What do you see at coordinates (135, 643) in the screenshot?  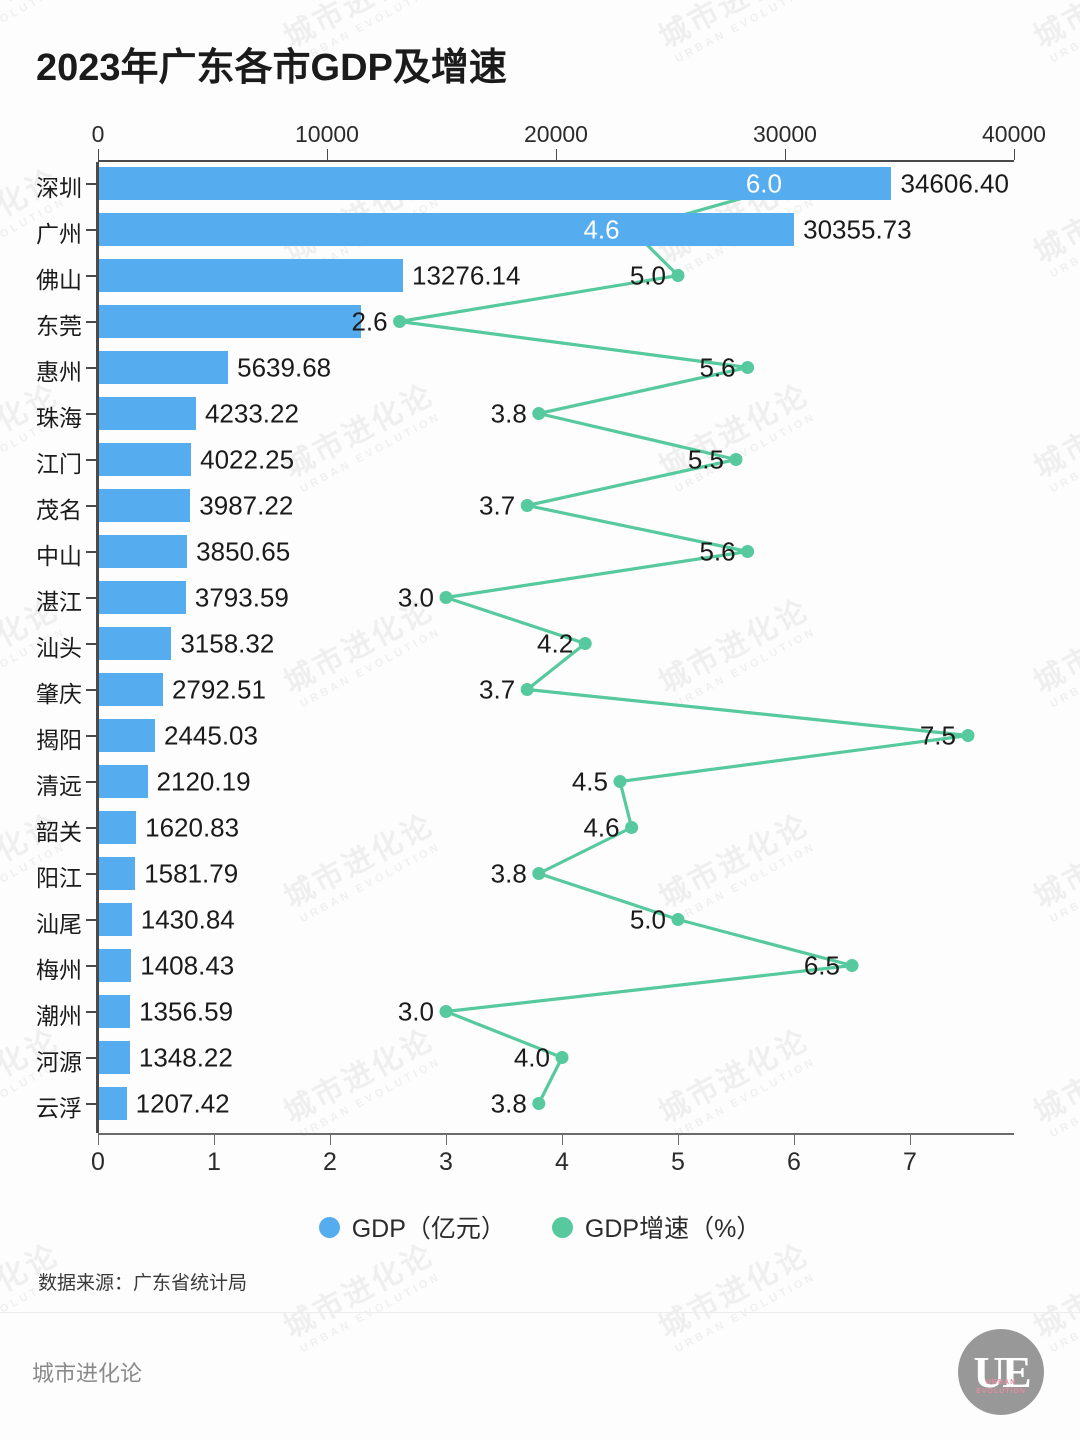 I see `bar-汕头` at bounding box center [135, 643].